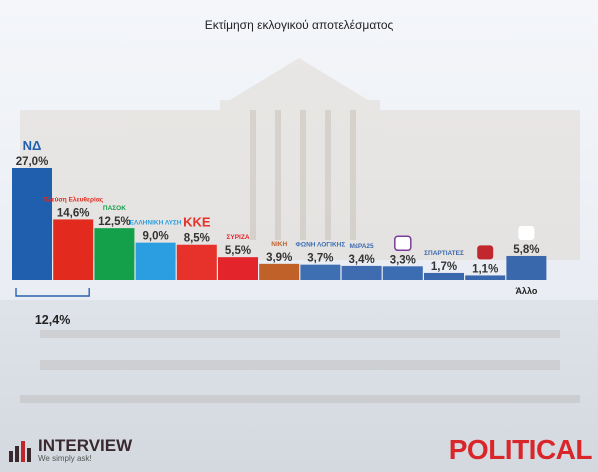  Describe the element at coordinates (114, 222) in the screenshot. I see `value-label-3: 12,5%` at that location.